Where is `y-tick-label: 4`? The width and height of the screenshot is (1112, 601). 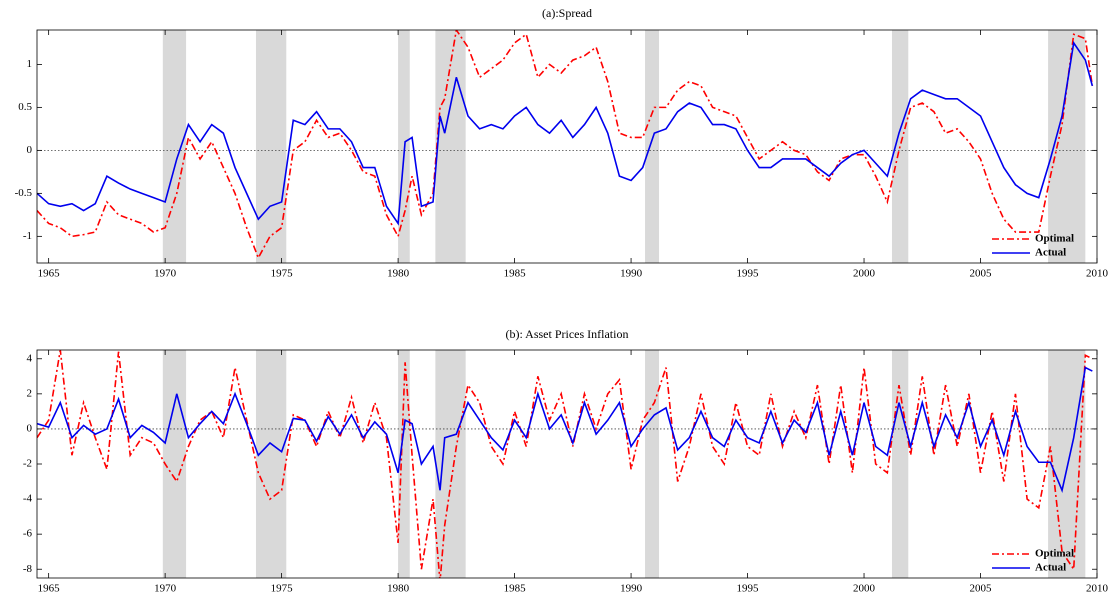 y-tick-label: 4 is located at coordinates (30, 358).